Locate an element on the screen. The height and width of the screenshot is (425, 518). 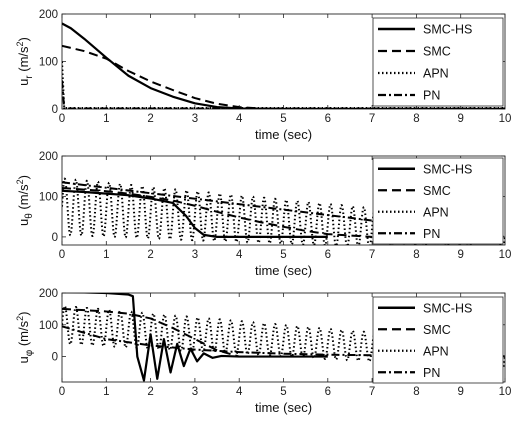
series-smc-line is located at coordinates (151, 332).